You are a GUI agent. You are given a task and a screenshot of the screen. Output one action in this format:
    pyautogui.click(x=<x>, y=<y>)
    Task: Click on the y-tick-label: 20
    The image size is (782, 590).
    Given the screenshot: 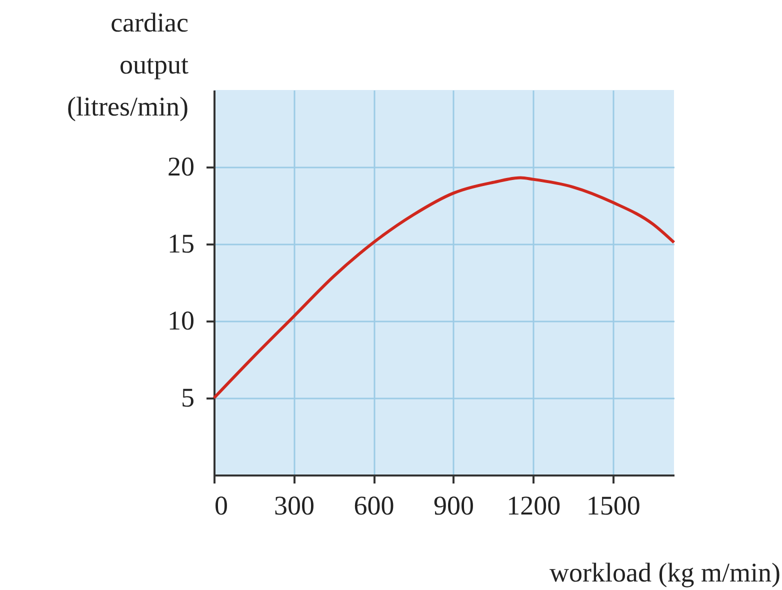 What is the action you would take?
    pyautogui.click(x=181, y=167)
    